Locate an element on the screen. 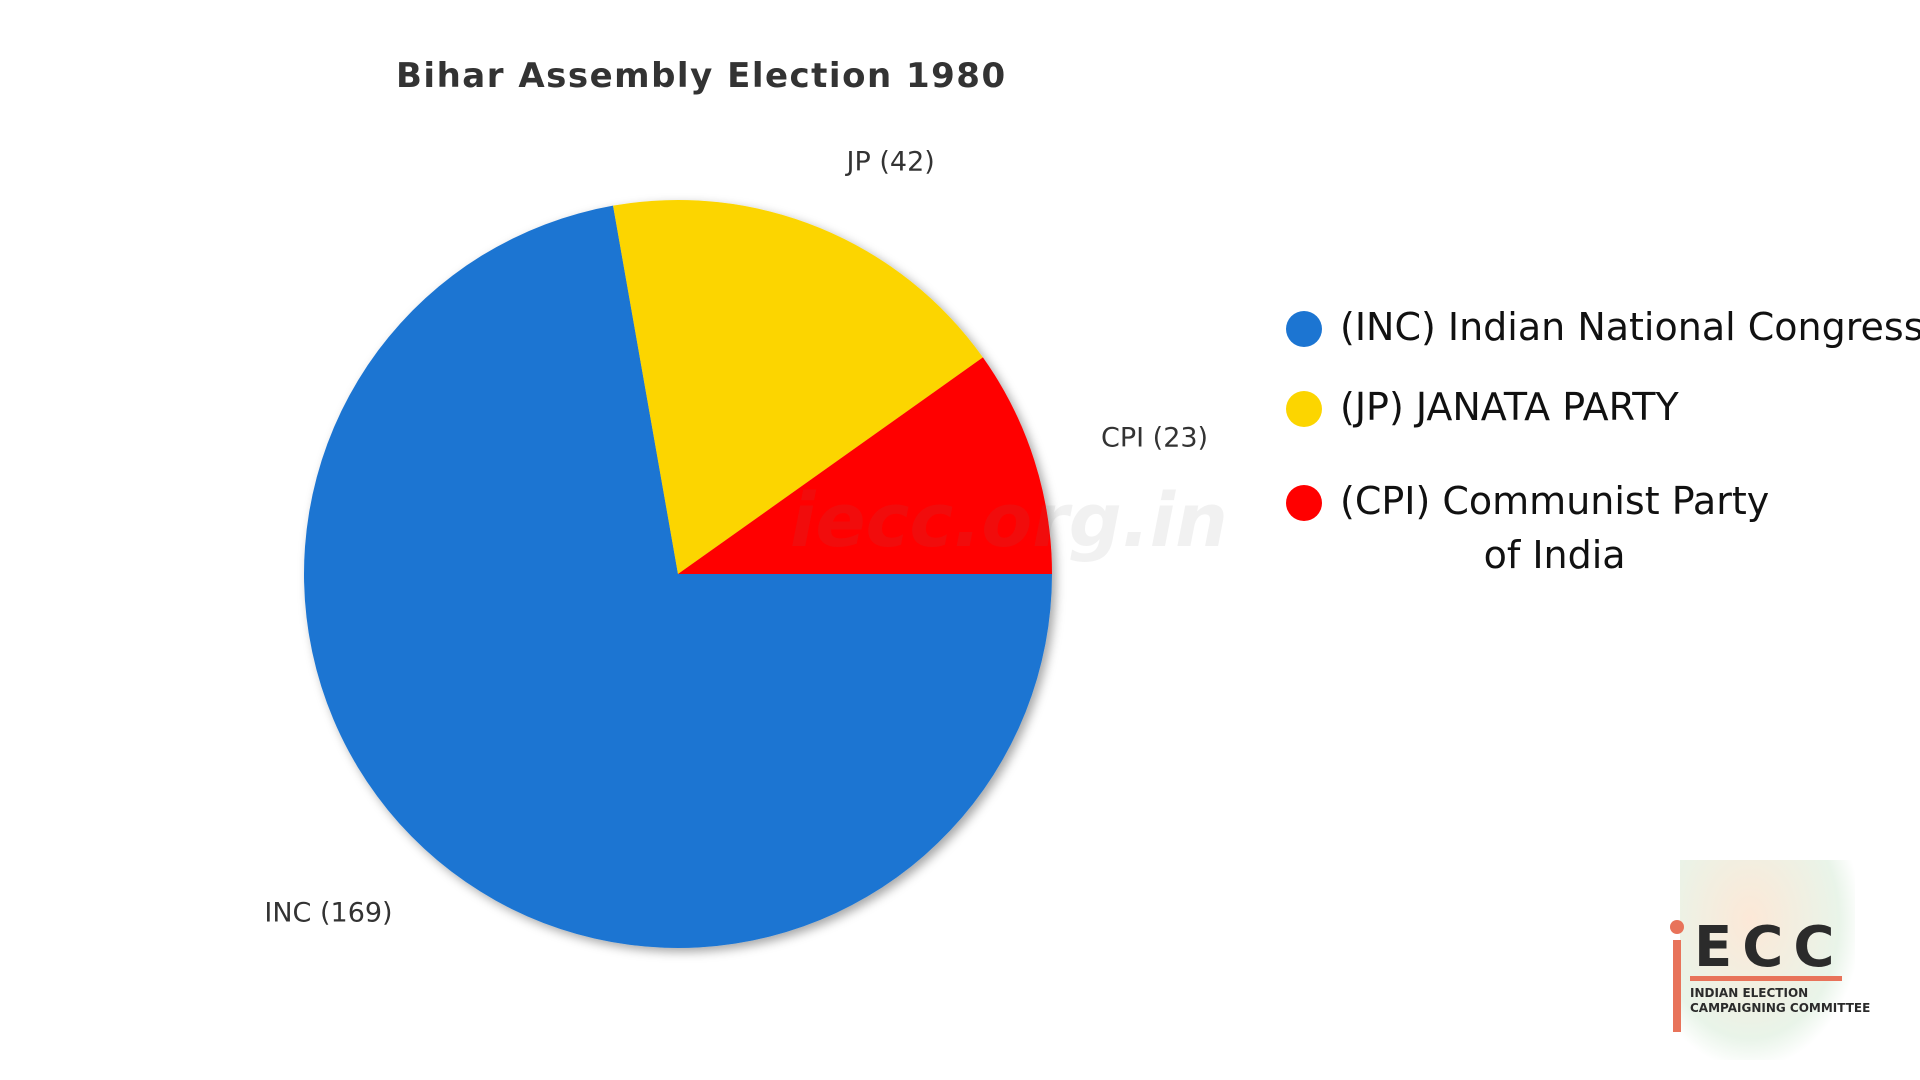 This screenshot has height=1080, width=1920. slice-label-cpi: CPI (23) is located at coordinates (1154, 438).